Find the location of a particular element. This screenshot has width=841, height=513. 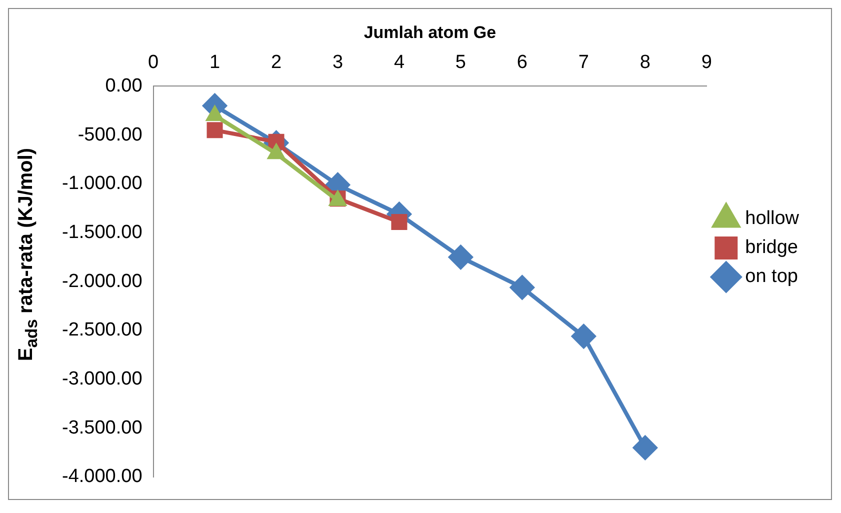

x-tick-label: 6 is located at coordinates (522, 63).